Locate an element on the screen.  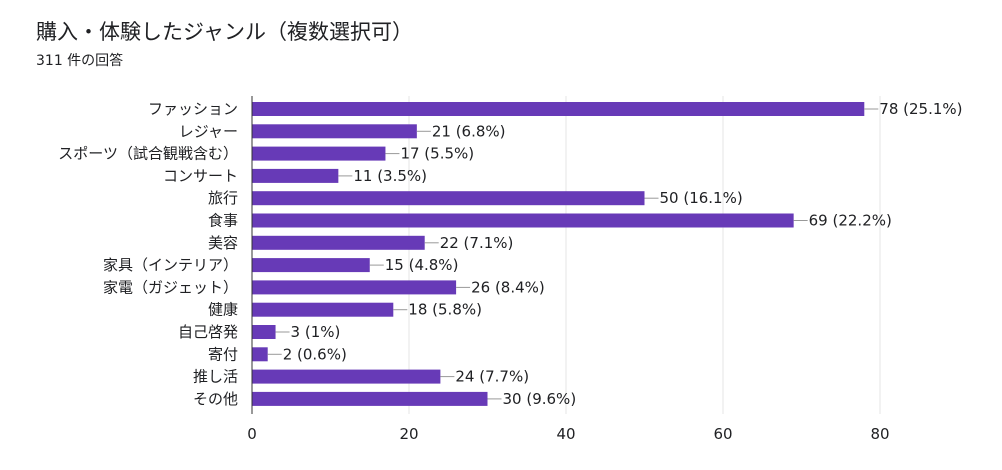
value-label: 17 (5.5%) is located at coordinates (437, 154).